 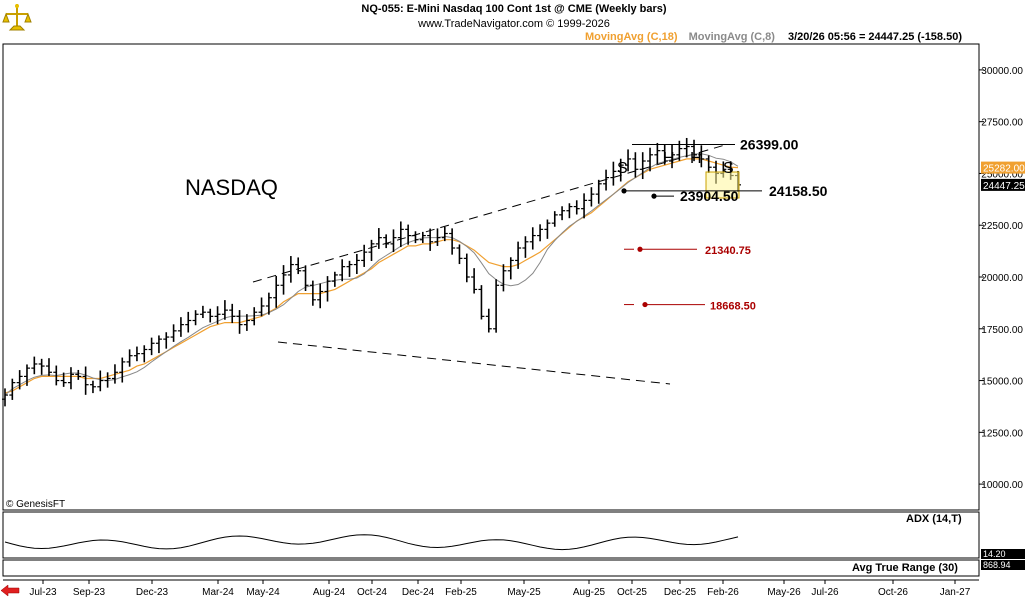 I want to click on atr-label: Avg True Range (30), so click(x=905, y=568).